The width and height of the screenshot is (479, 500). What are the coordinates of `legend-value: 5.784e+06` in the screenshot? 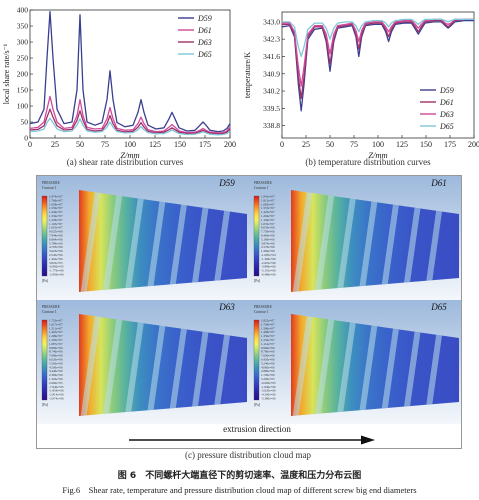 It's located at (56, 243).